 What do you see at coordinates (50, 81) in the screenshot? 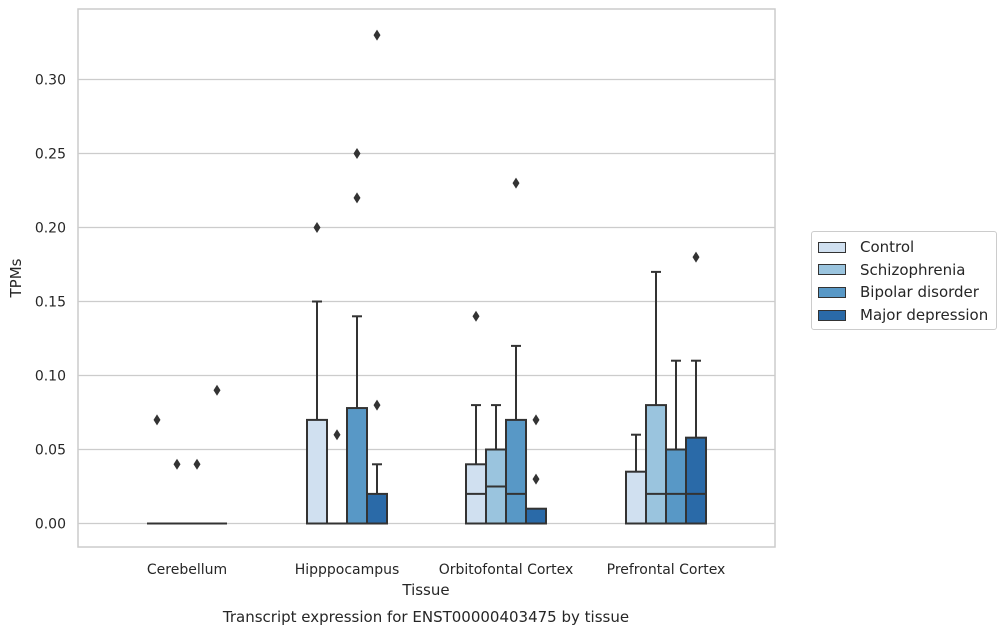
I see `y-tick-label: 0.30` at bounding box center [50, 81].